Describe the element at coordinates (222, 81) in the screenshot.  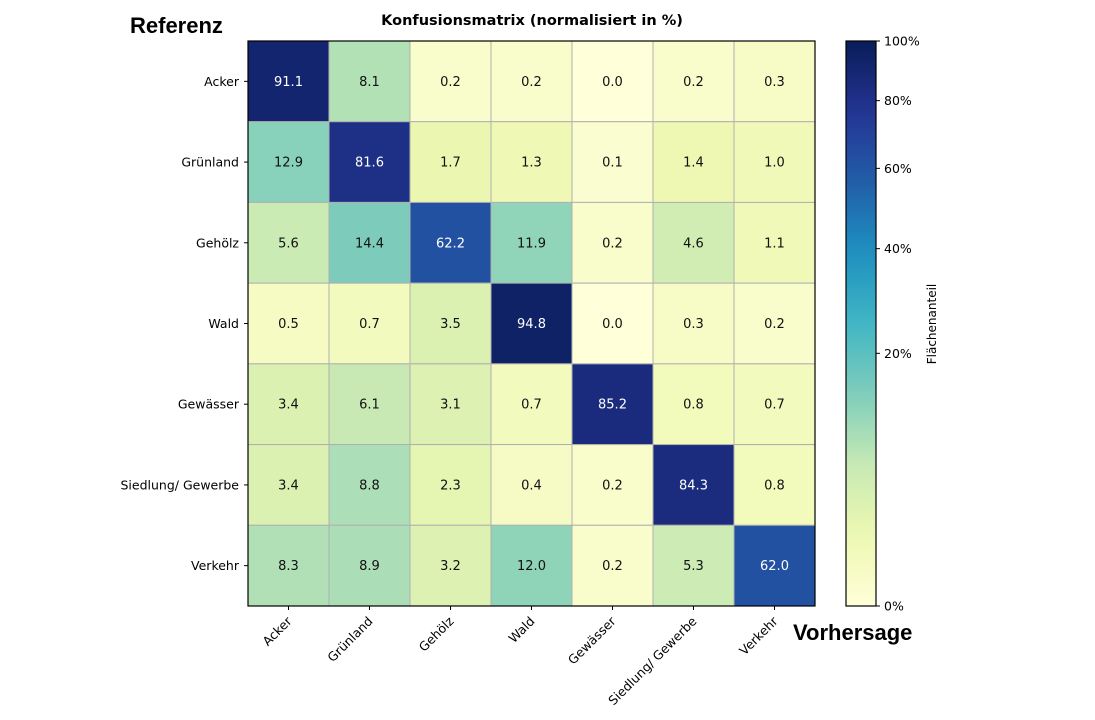
I see `row-label: Acker` at that location.